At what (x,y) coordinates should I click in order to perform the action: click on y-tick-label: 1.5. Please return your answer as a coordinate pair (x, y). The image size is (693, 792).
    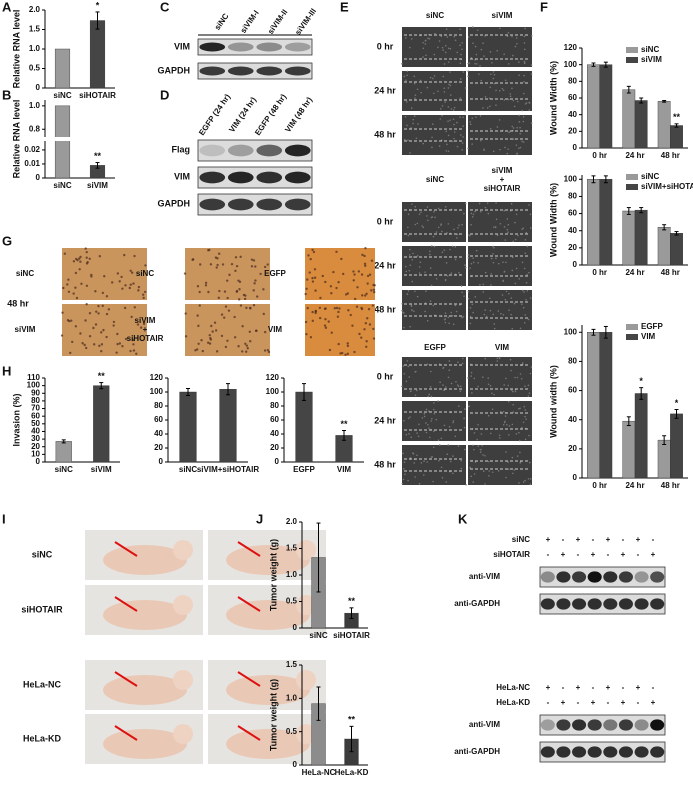
    Looking at the image, I should click on (292, 548).